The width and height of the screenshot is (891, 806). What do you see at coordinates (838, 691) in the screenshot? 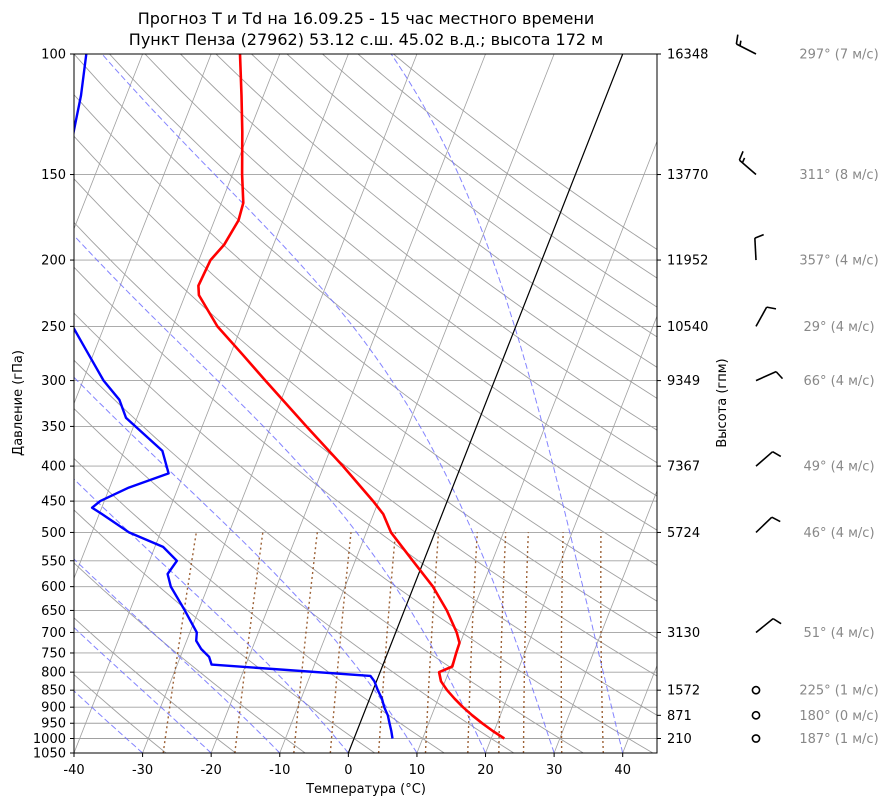
I see `wind-label: 225° (1 м/с)` at bounding box center [838, 691].